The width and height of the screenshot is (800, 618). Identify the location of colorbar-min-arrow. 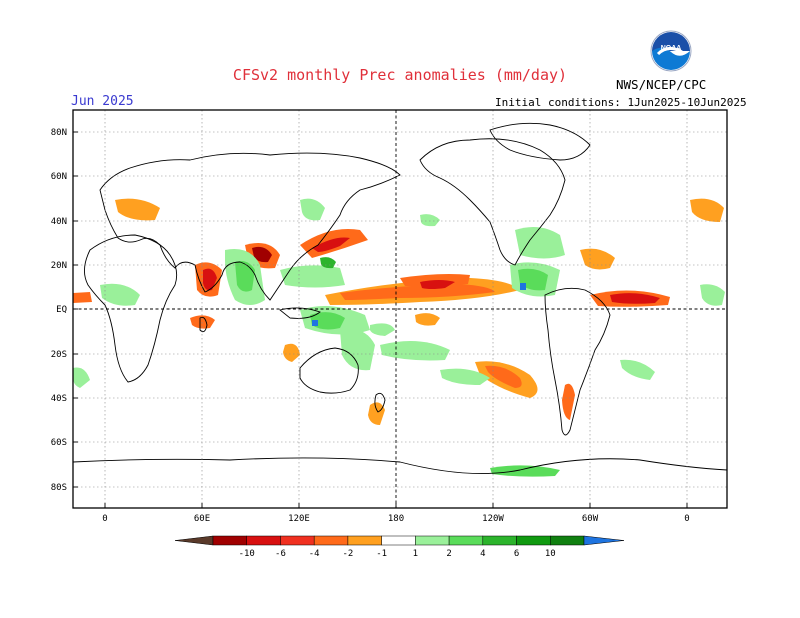
(194, 540).